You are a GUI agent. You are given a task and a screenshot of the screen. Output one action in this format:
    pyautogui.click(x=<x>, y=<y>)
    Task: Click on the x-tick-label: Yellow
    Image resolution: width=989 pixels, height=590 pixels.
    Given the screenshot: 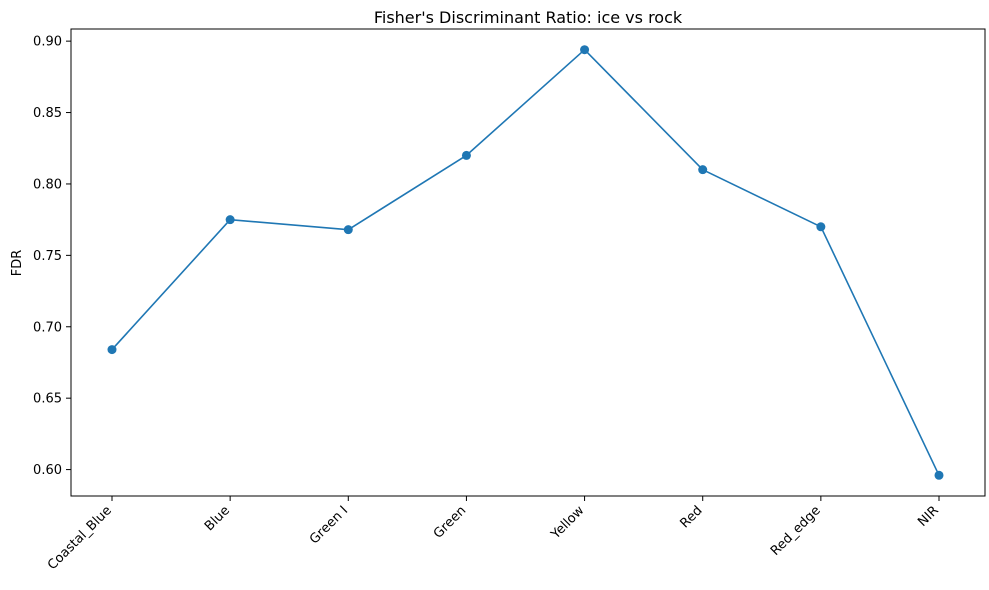 What is the action you would take?
    pyautogui.click(x=568, y=523)
    